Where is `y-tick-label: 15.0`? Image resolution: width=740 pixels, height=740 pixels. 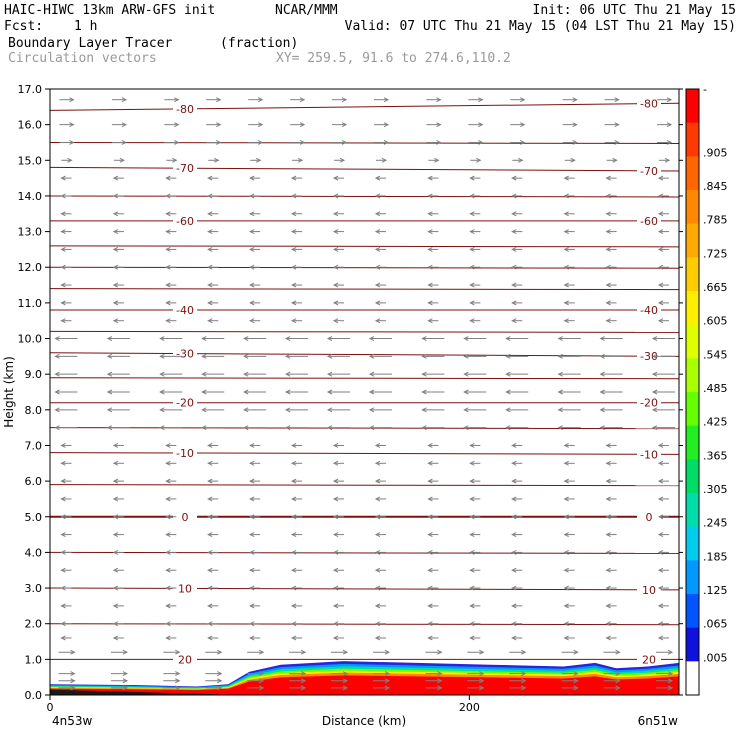 y-tick-label: 15.0 is located at coordinates (30, 160).